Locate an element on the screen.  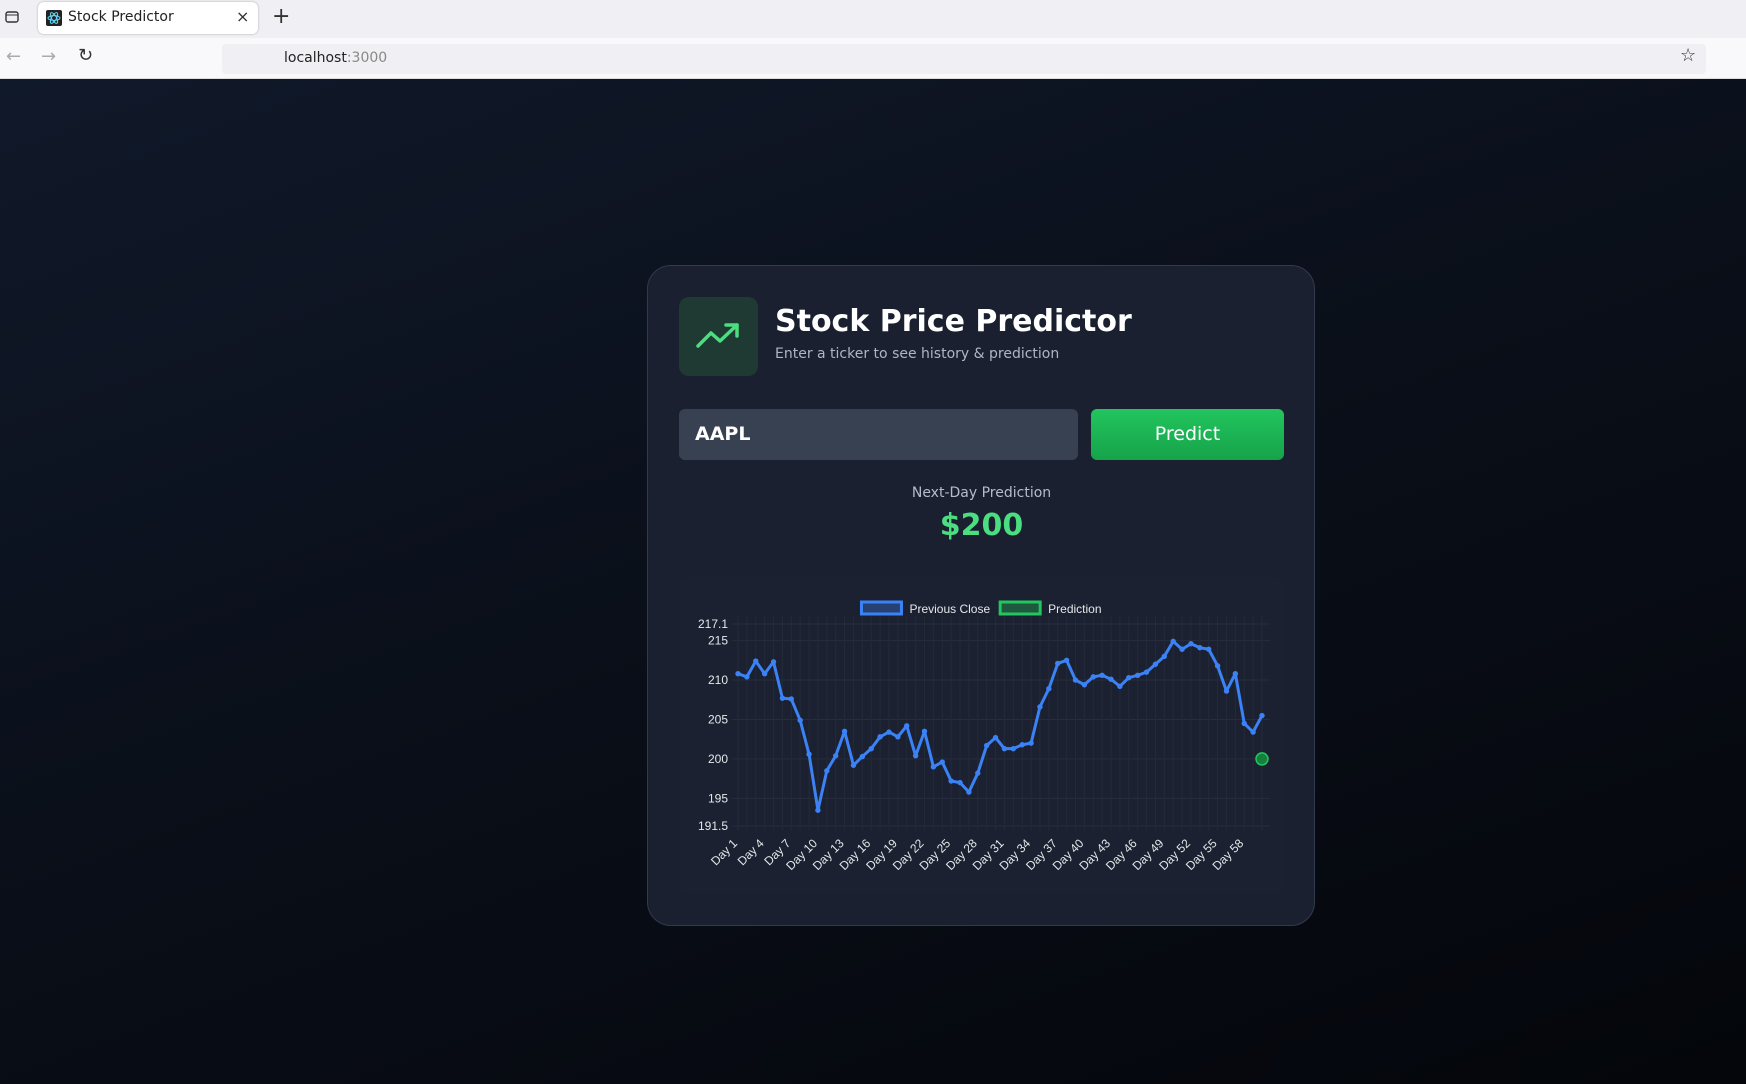
tab-bar is located at coordinates (873, 19).